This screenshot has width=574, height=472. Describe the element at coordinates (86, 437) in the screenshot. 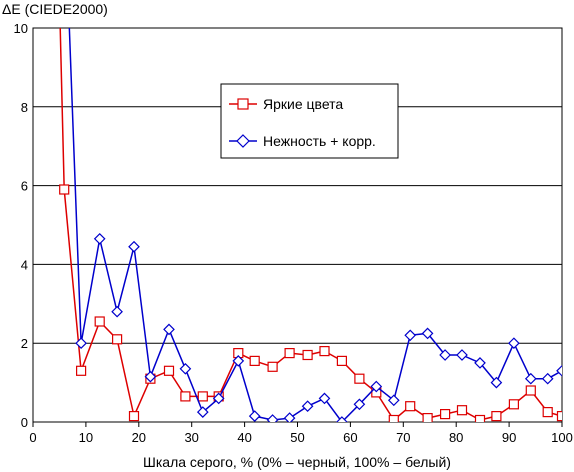

I see `x-tick-label: 10` at that location.